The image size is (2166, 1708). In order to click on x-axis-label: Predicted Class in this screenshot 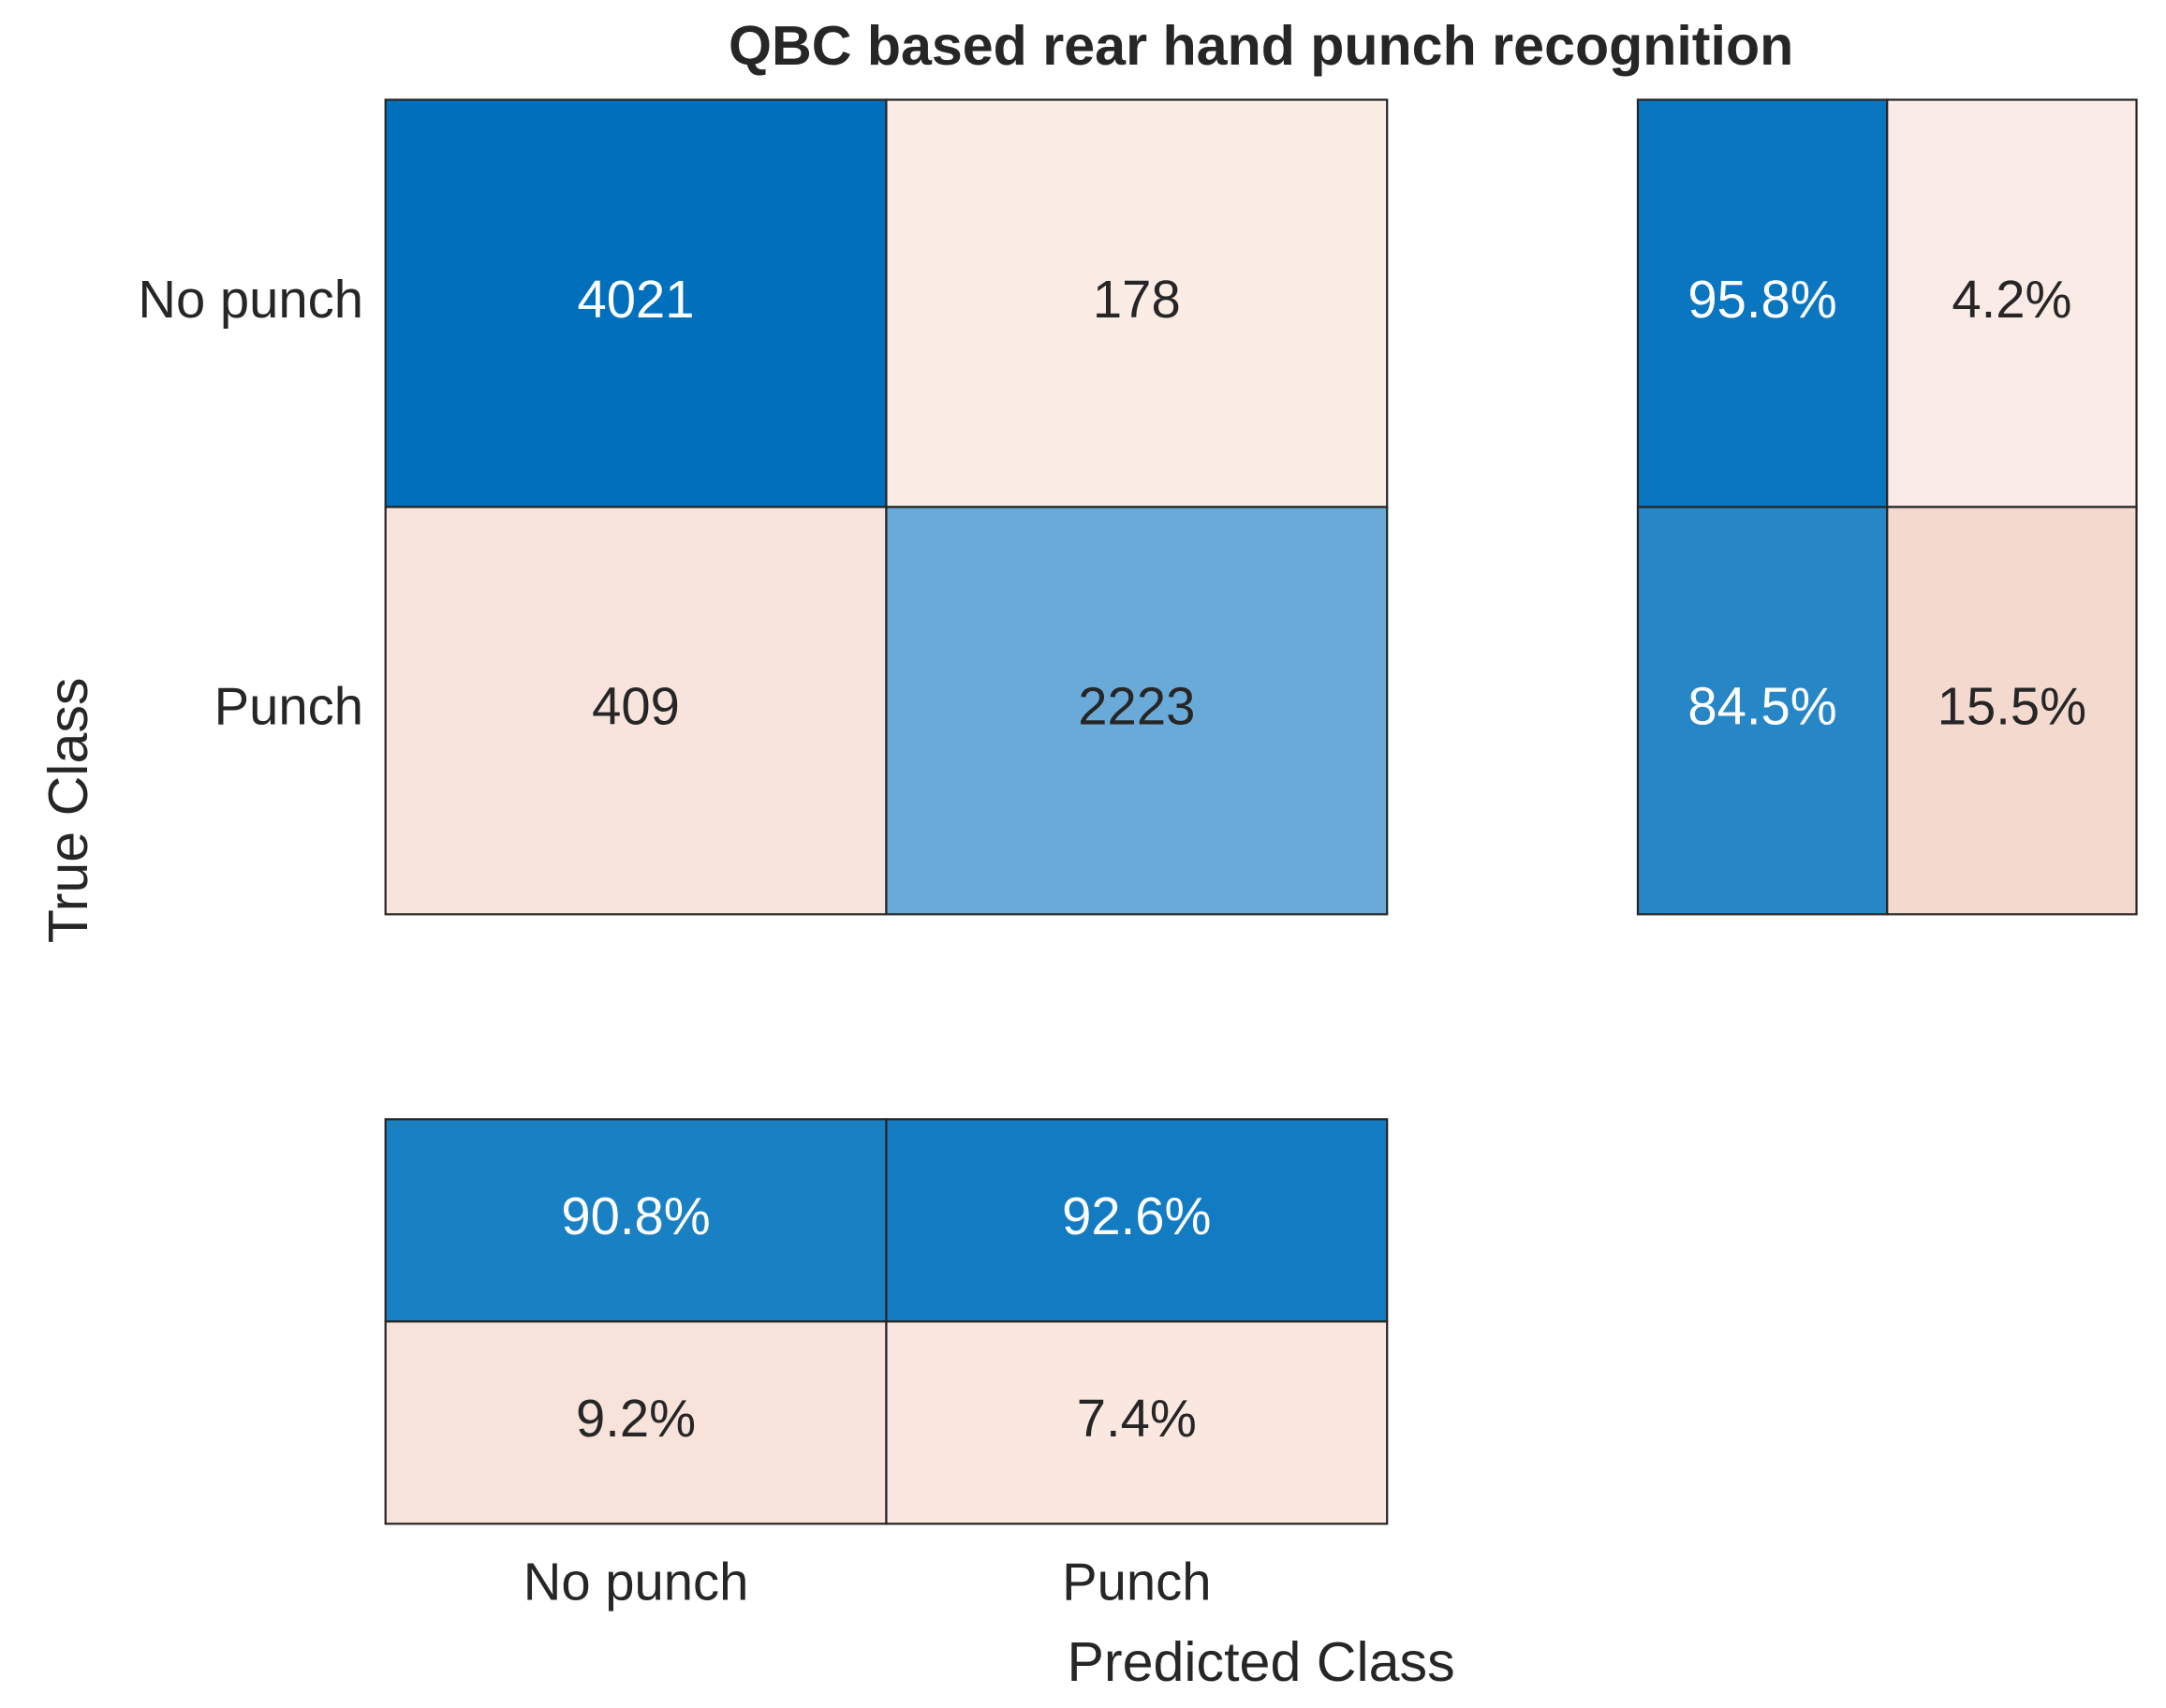, I will do `click(1260, 1661)`.